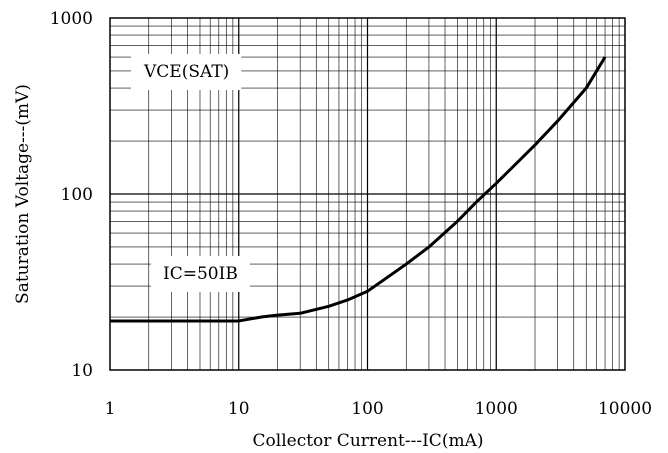  I want to click on y-tick-label: 1000, so click(71, 19).